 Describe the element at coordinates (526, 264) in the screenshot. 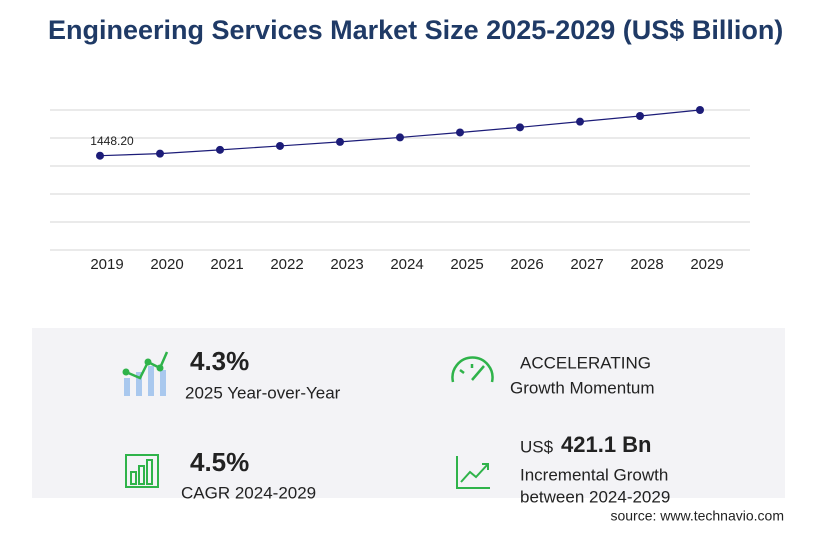

I see `x-tick-label: 2026` at that location.